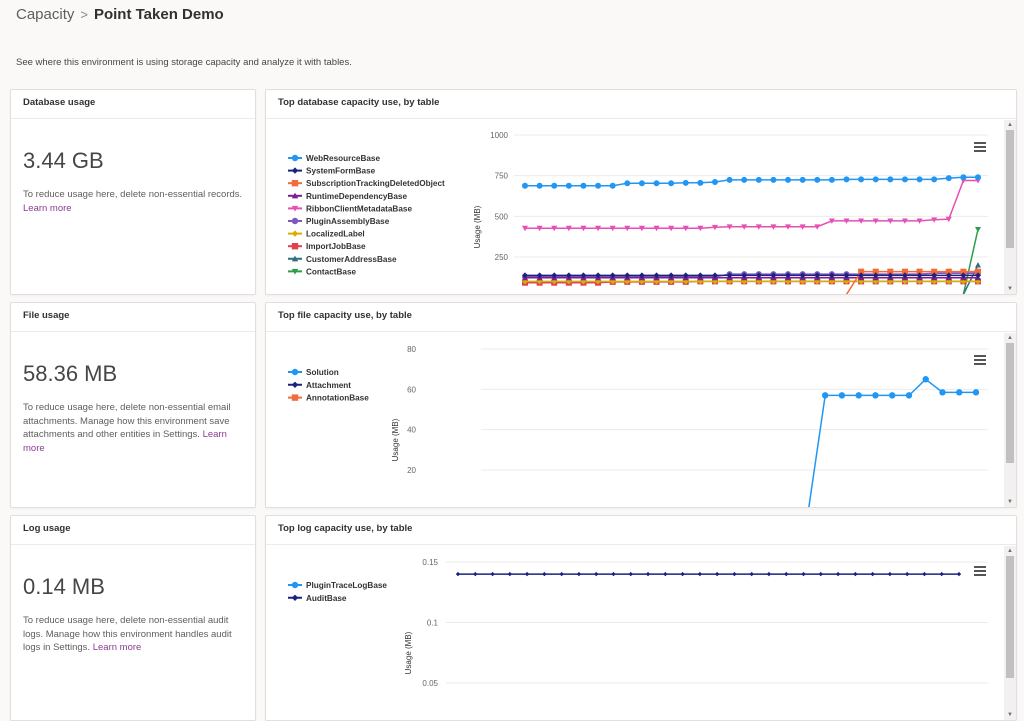 The height and width of the screenshot is (721, 1024). I want to click on file-usage-value: 58.36 MB, so click(70, 373).